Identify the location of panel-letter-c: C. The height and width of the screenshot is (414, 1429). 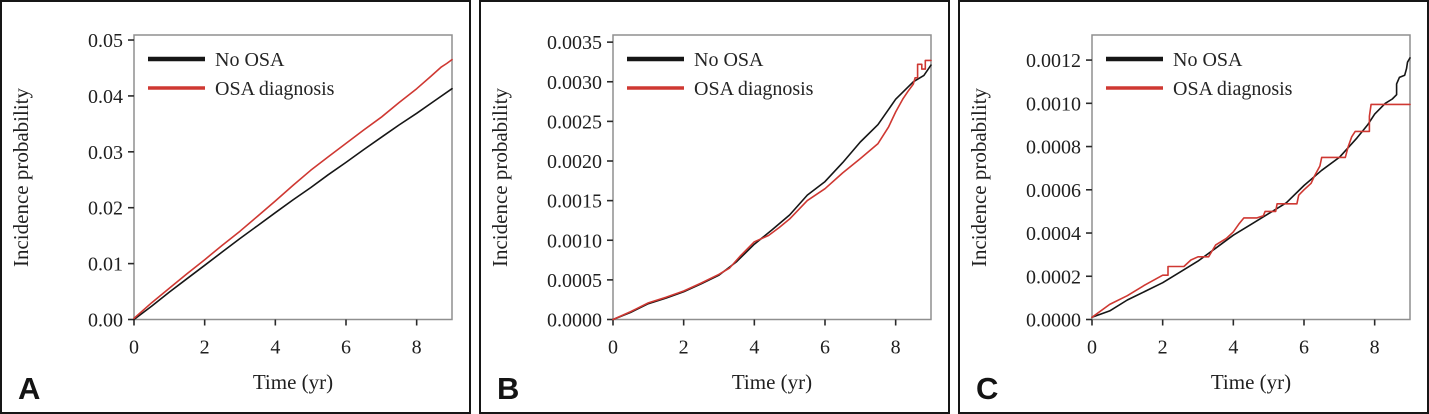
(987, 388).